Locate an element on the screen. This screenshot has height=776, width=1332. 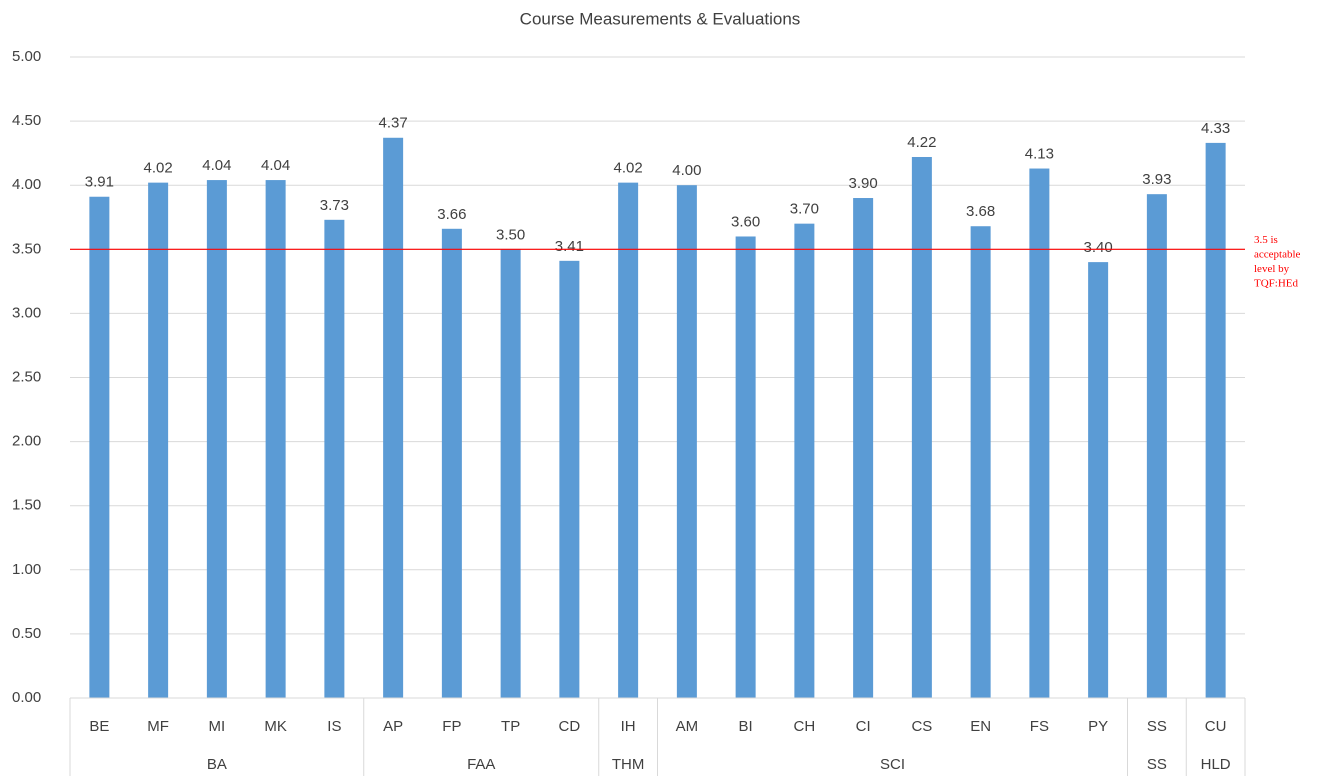
y-tick-label: 3.50 is located at coordinates (26, 248).